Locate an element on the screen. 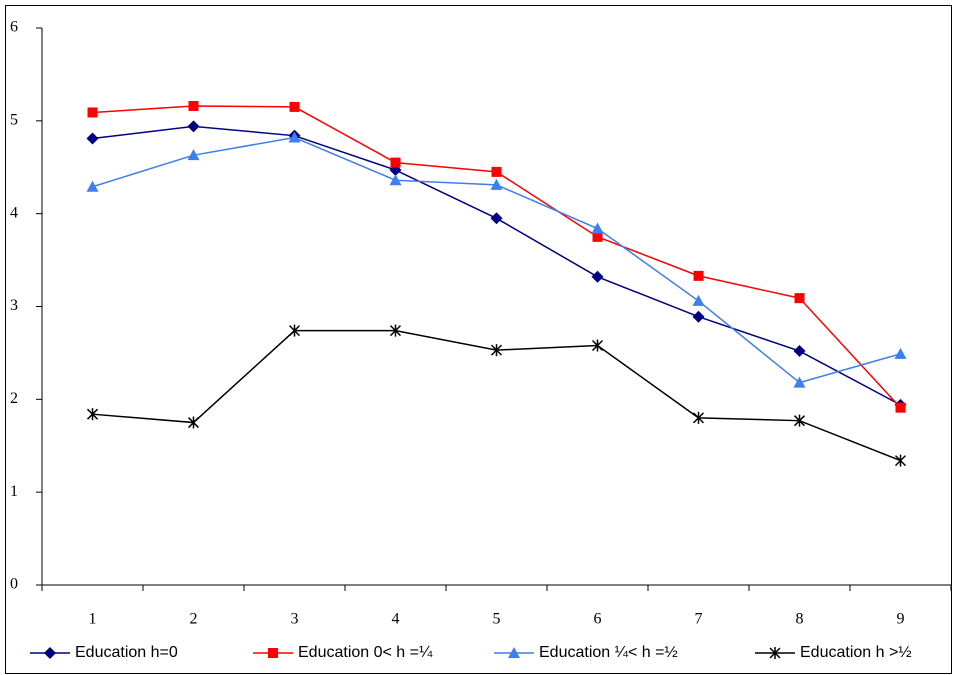  x-tick-label: 9 is located at coordinates (901, 619).